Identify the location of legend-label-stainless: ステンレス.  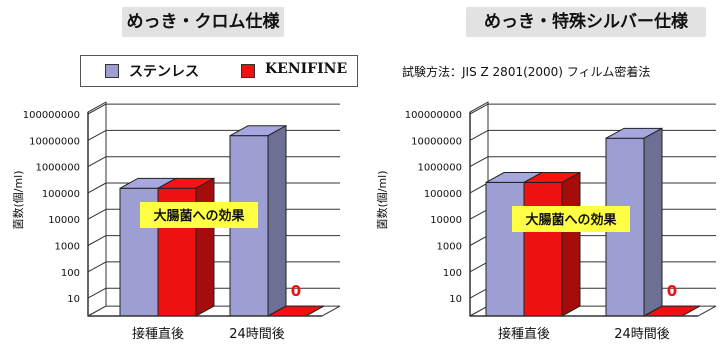
(164, 72).